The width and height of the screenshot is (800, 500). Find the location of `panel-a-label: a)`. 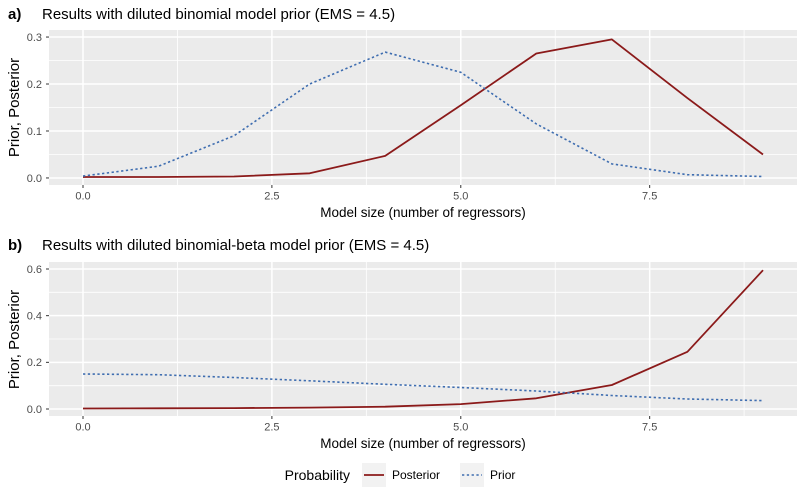

panel-a-label: a) is located at coordinates (15, 14).